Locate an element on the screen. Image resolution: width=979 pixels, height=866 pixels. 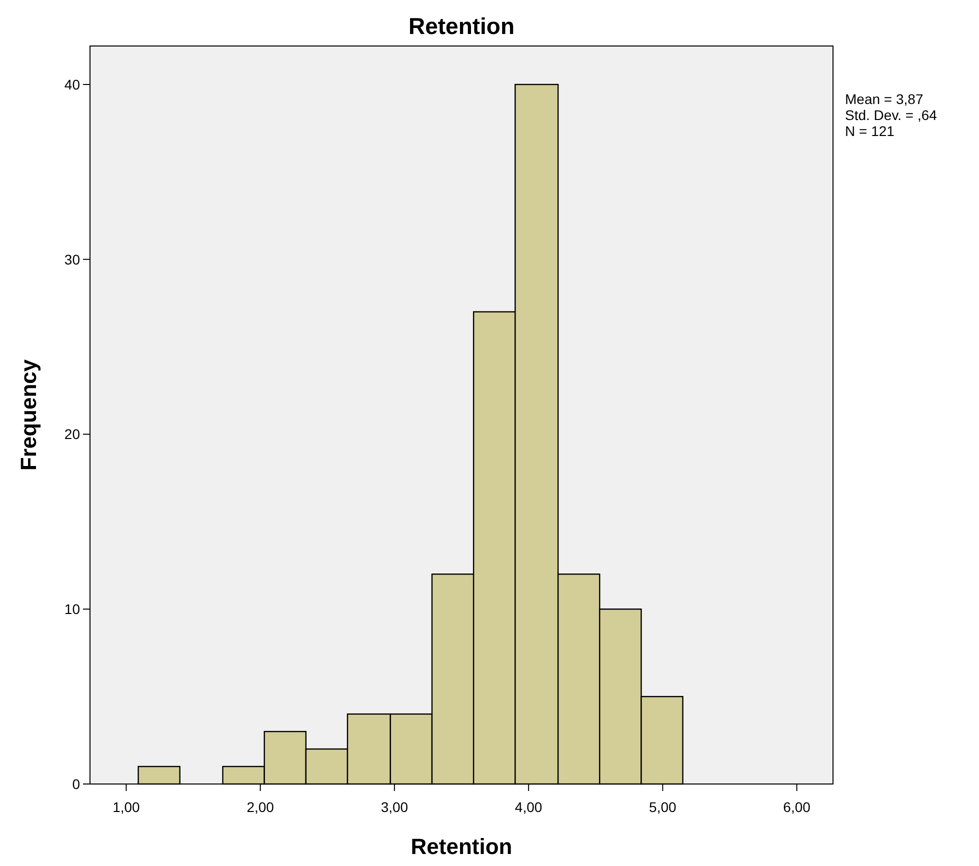
x-tick-label: 4,00 is located at coordinates (528, 807).